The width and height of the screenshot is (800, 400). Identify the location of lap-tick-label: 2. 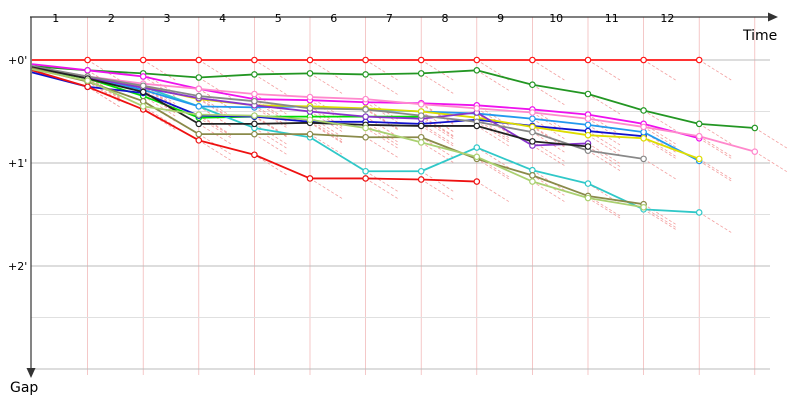
(111, 18).